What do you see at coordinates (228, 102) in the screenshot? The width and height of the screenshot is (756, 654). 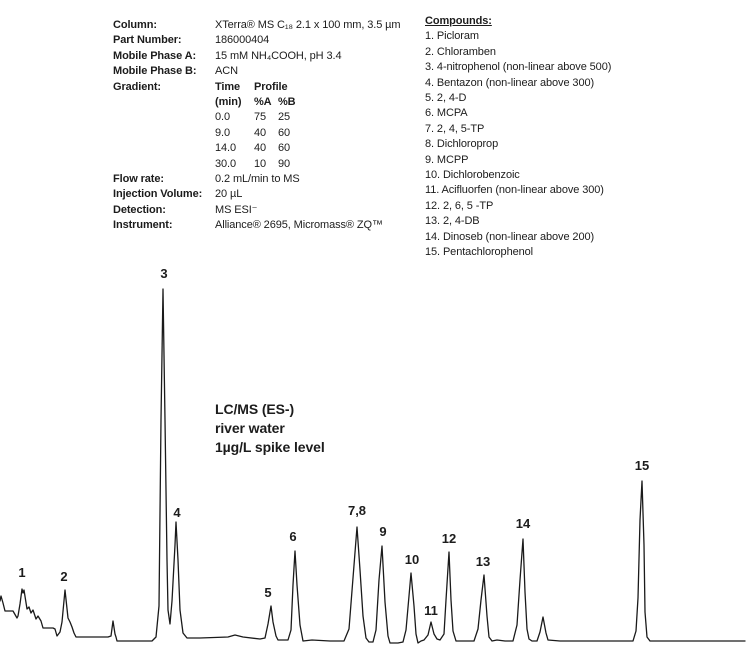 I see `gradient-subcol-min: (min)` at bounding box center [228, 102].